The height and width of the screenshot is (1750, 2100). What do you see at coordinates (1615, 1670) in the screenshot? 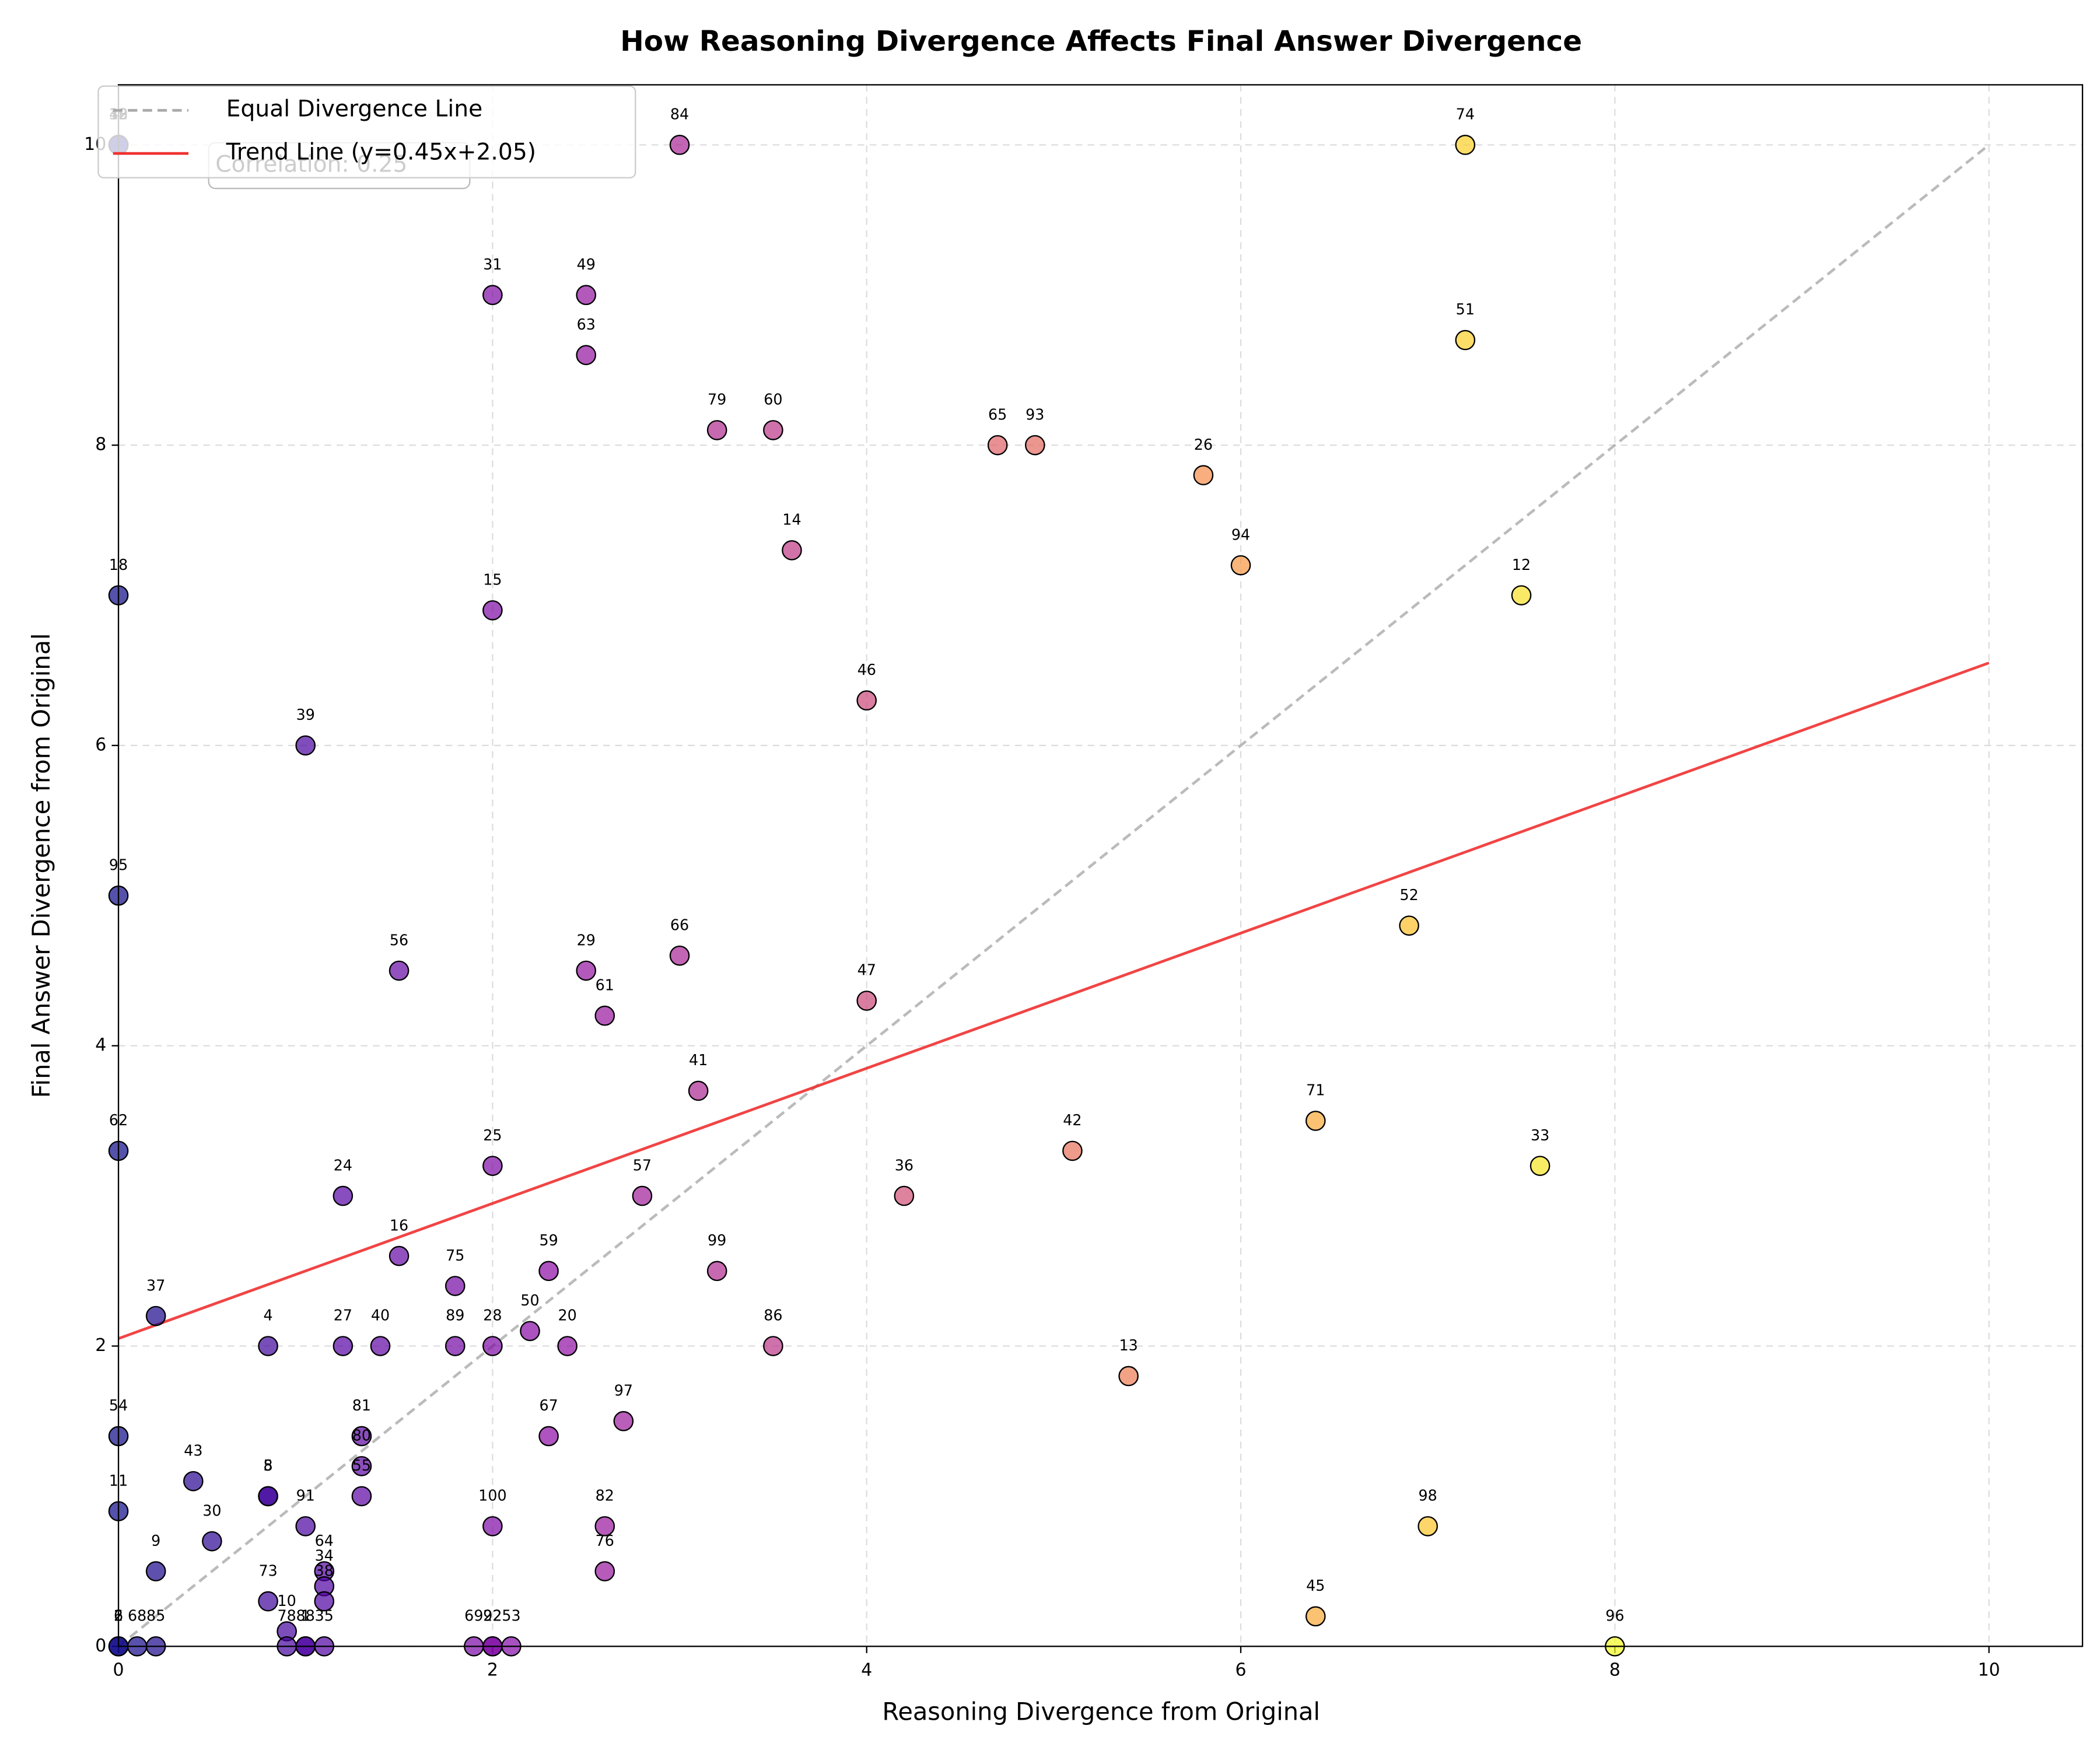
I see `x-tick-label: 8` at bounding box center [1615, 1670].